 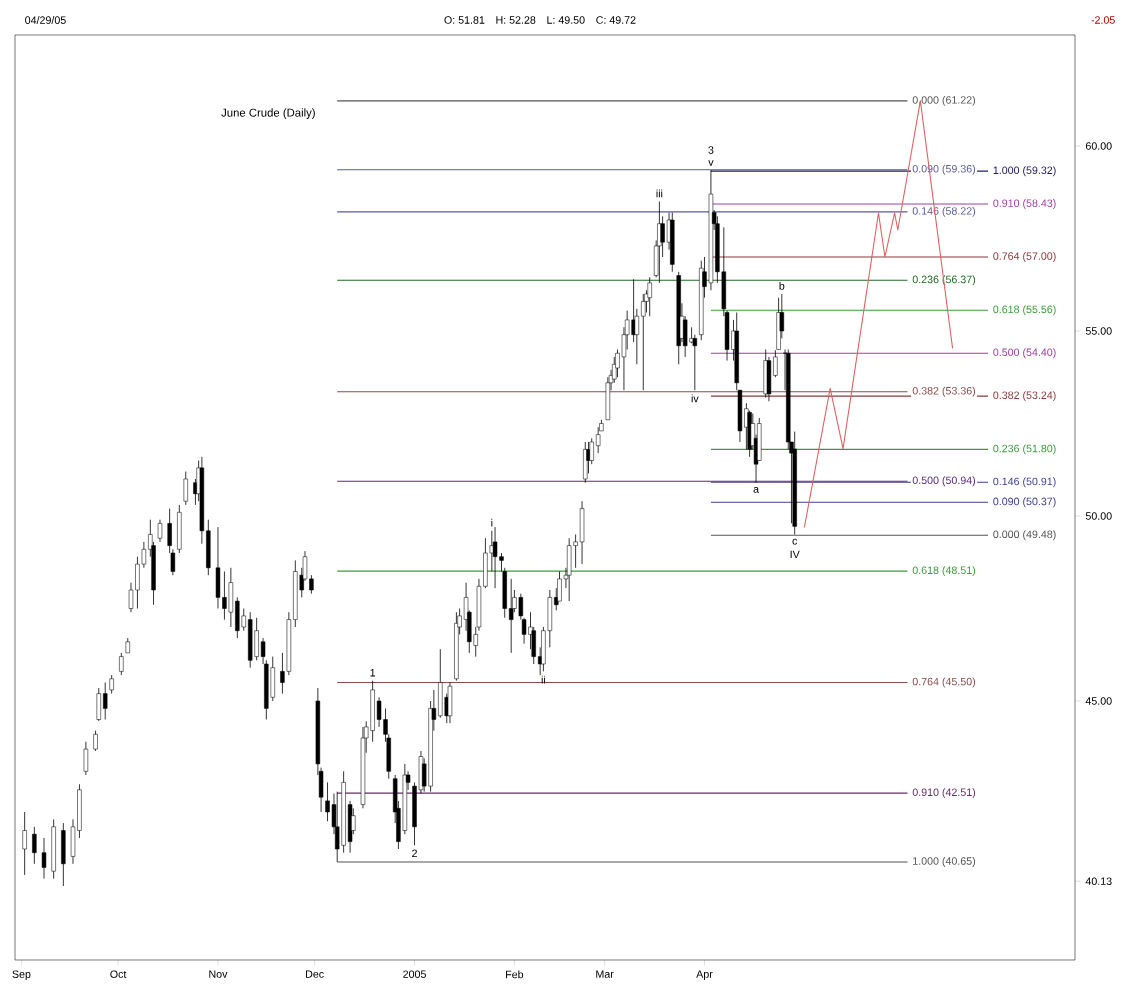 What do you see at coordinates (944, 280) in the screenshot?
I see `series-label: 0.236 (56.37)` at bounding box center [944, 280].